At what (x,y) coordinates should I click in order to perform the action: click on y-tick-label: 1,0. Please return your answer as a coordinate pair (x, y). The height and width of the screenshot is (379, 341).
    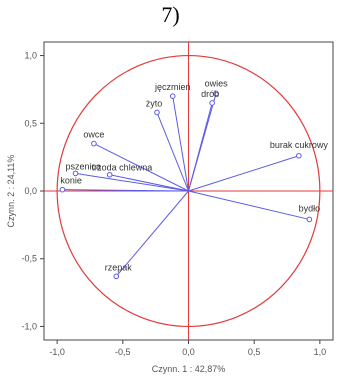
    Looking at the image, I should click on (30, 56).